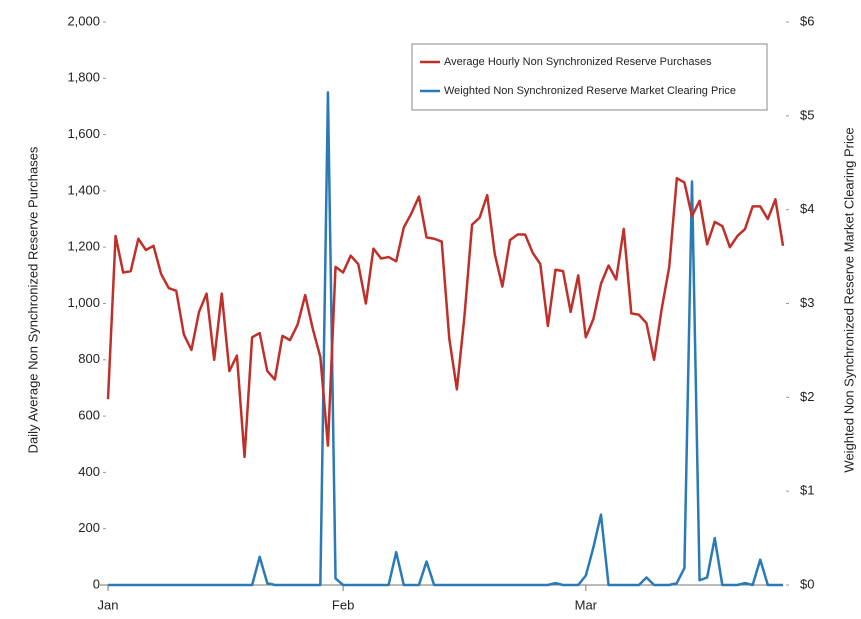 Image resolution: width=861 pixels, height=619 pixels. I want to click on y2-tick-label: $5, so click(807, 114).